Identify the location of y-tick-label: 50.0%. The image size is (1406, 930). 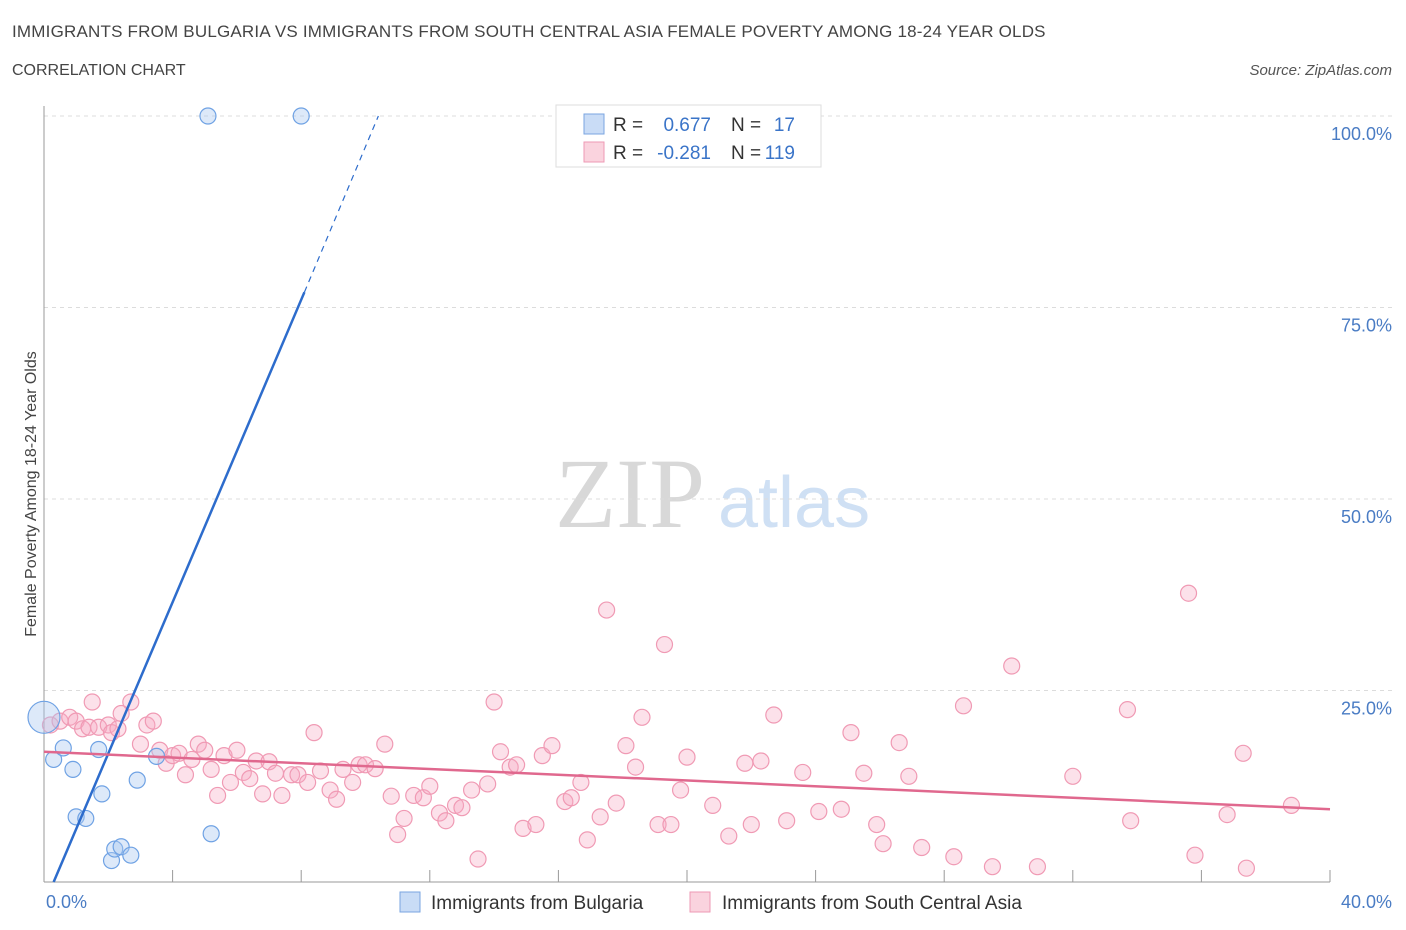
(1366, 517).